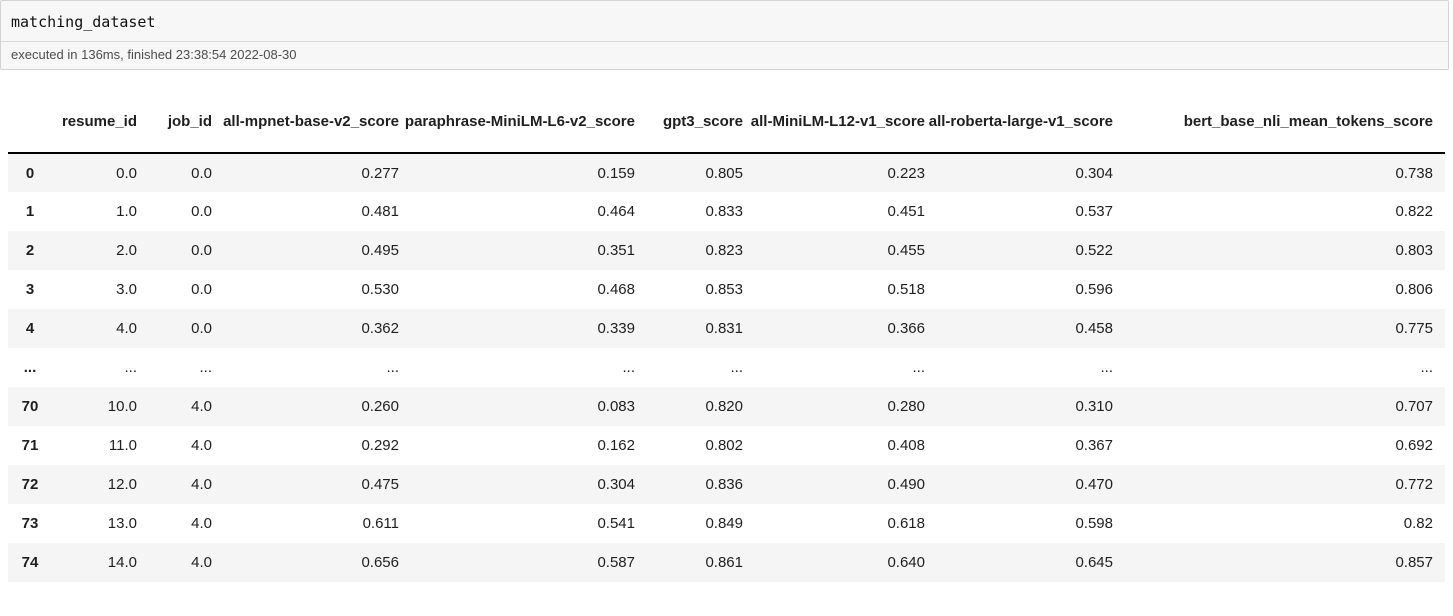 The height and width of the screenshot is (616, 1453). I want to click on table-cell: 0.470, so click(1094, 484).